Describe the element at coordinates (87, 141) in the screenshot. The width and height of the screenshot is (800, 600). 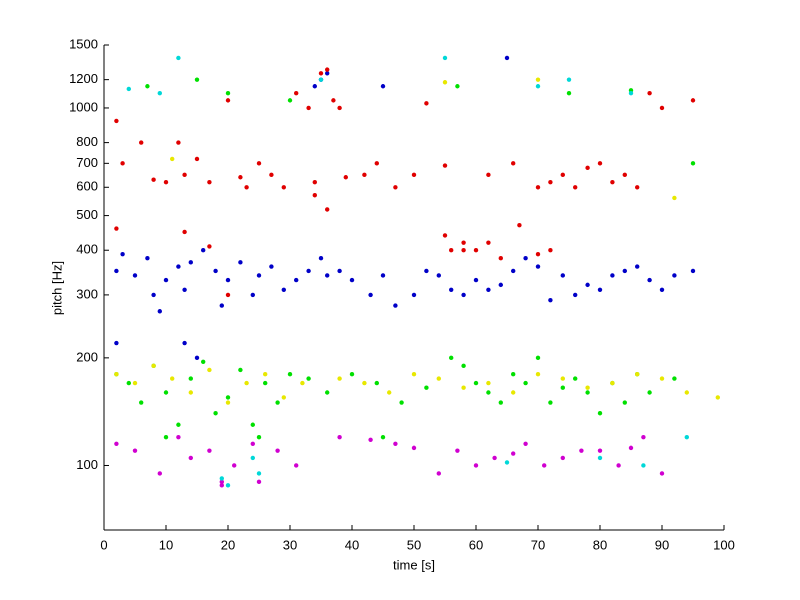
I see `y-tick-label: 800` at that location.